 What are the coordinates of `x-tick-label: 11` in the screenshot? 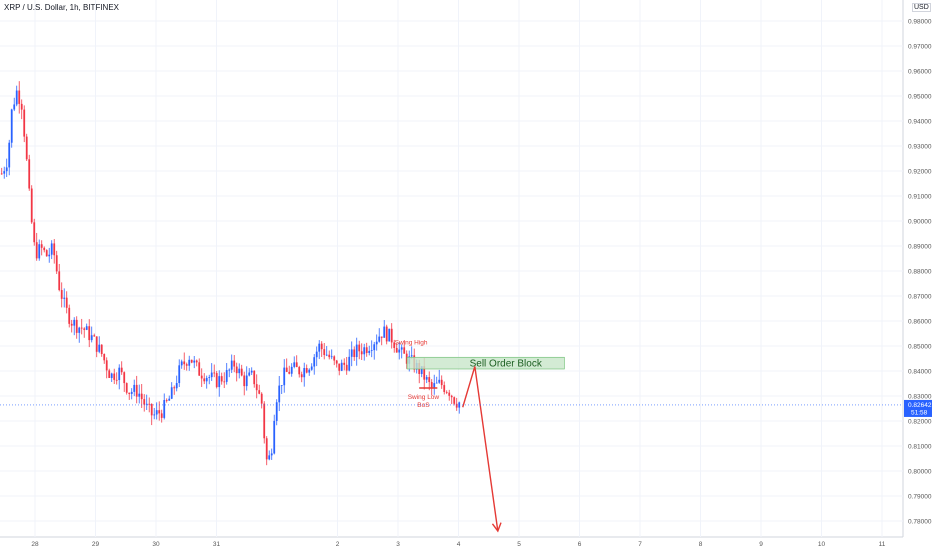 It's located at (882, 544).